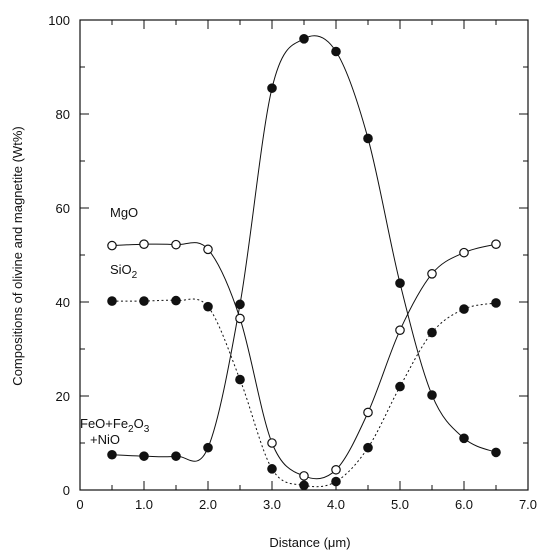 Image resolution: width=550 pixels, height=553 pixels. Describe the element at coordinates (464, 504) in the screenshot. I see `x-tick-label: 6.0` at that location.